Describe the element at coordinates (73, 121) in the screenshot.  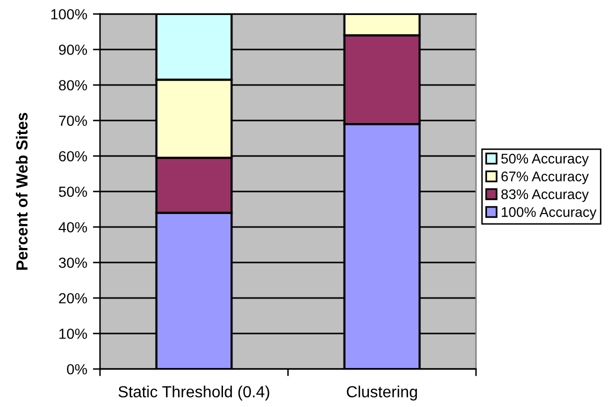
I see `y-tick-label: 70%` at that location.